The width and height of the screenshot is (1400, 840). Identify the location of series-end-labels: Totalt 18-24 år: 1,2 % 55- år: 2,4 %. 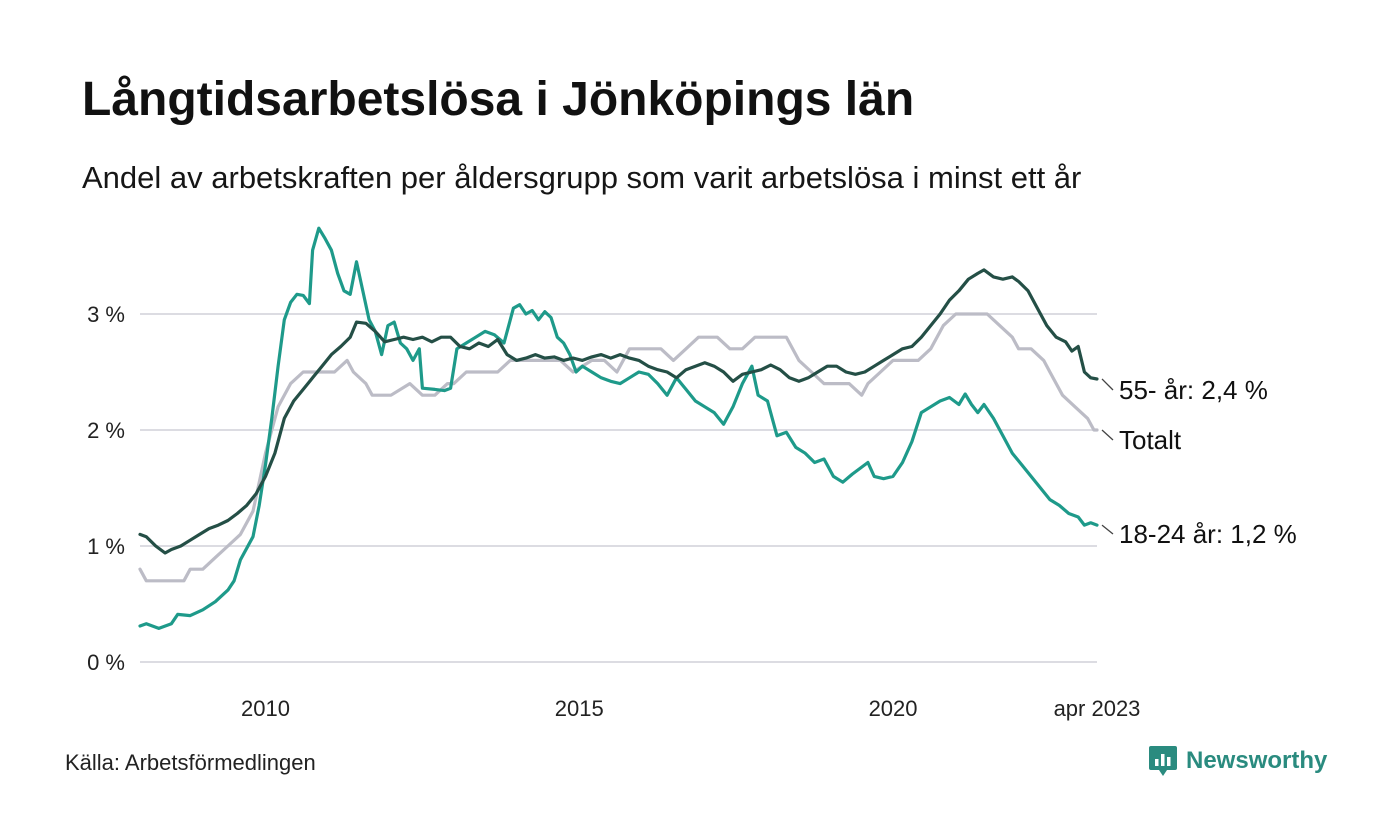
(1199, 462).